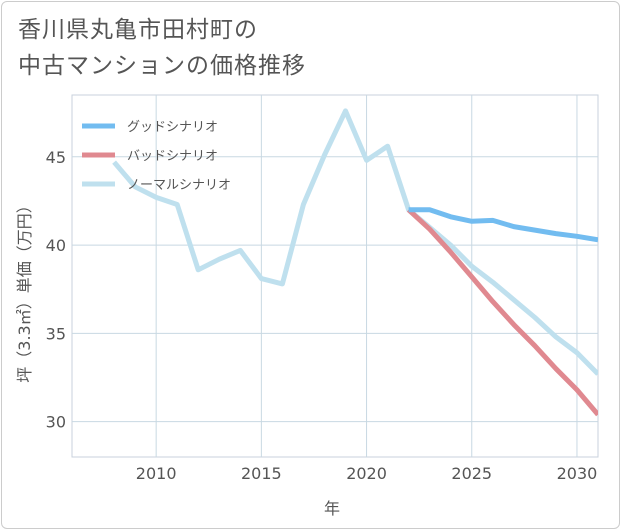 The width and height of the screenshot is (621, 530). What do you see at coordinates (577, 473) in the screenshot?
I see `x-tick-label: 2030` at bounding box center [577, 473].